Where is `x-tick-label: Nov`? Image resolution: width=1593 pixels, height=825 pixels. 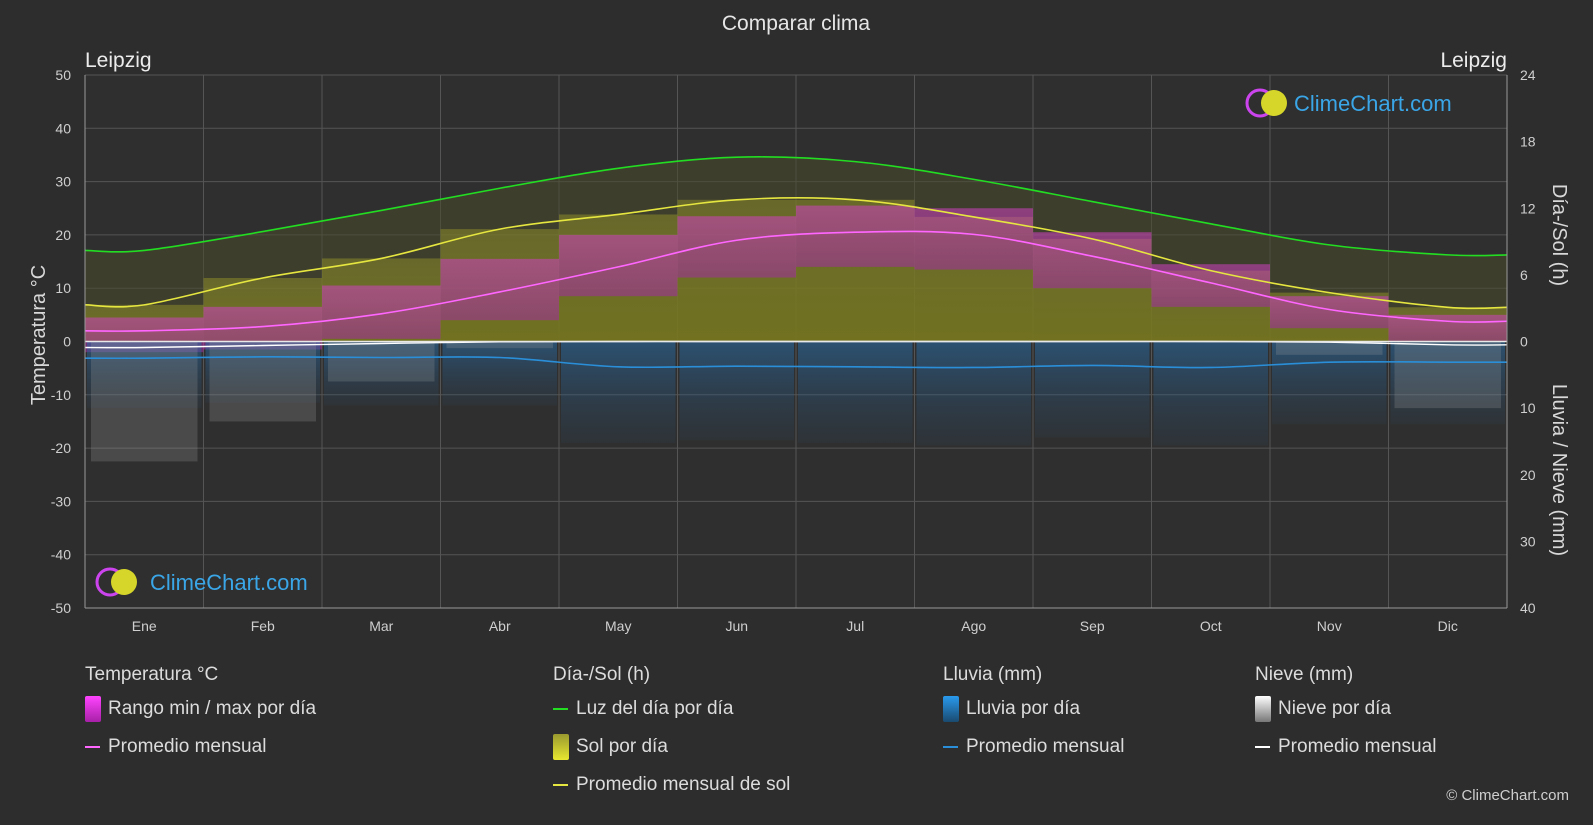 x-tick-label: Nov is located at coordinates (1329, 626).